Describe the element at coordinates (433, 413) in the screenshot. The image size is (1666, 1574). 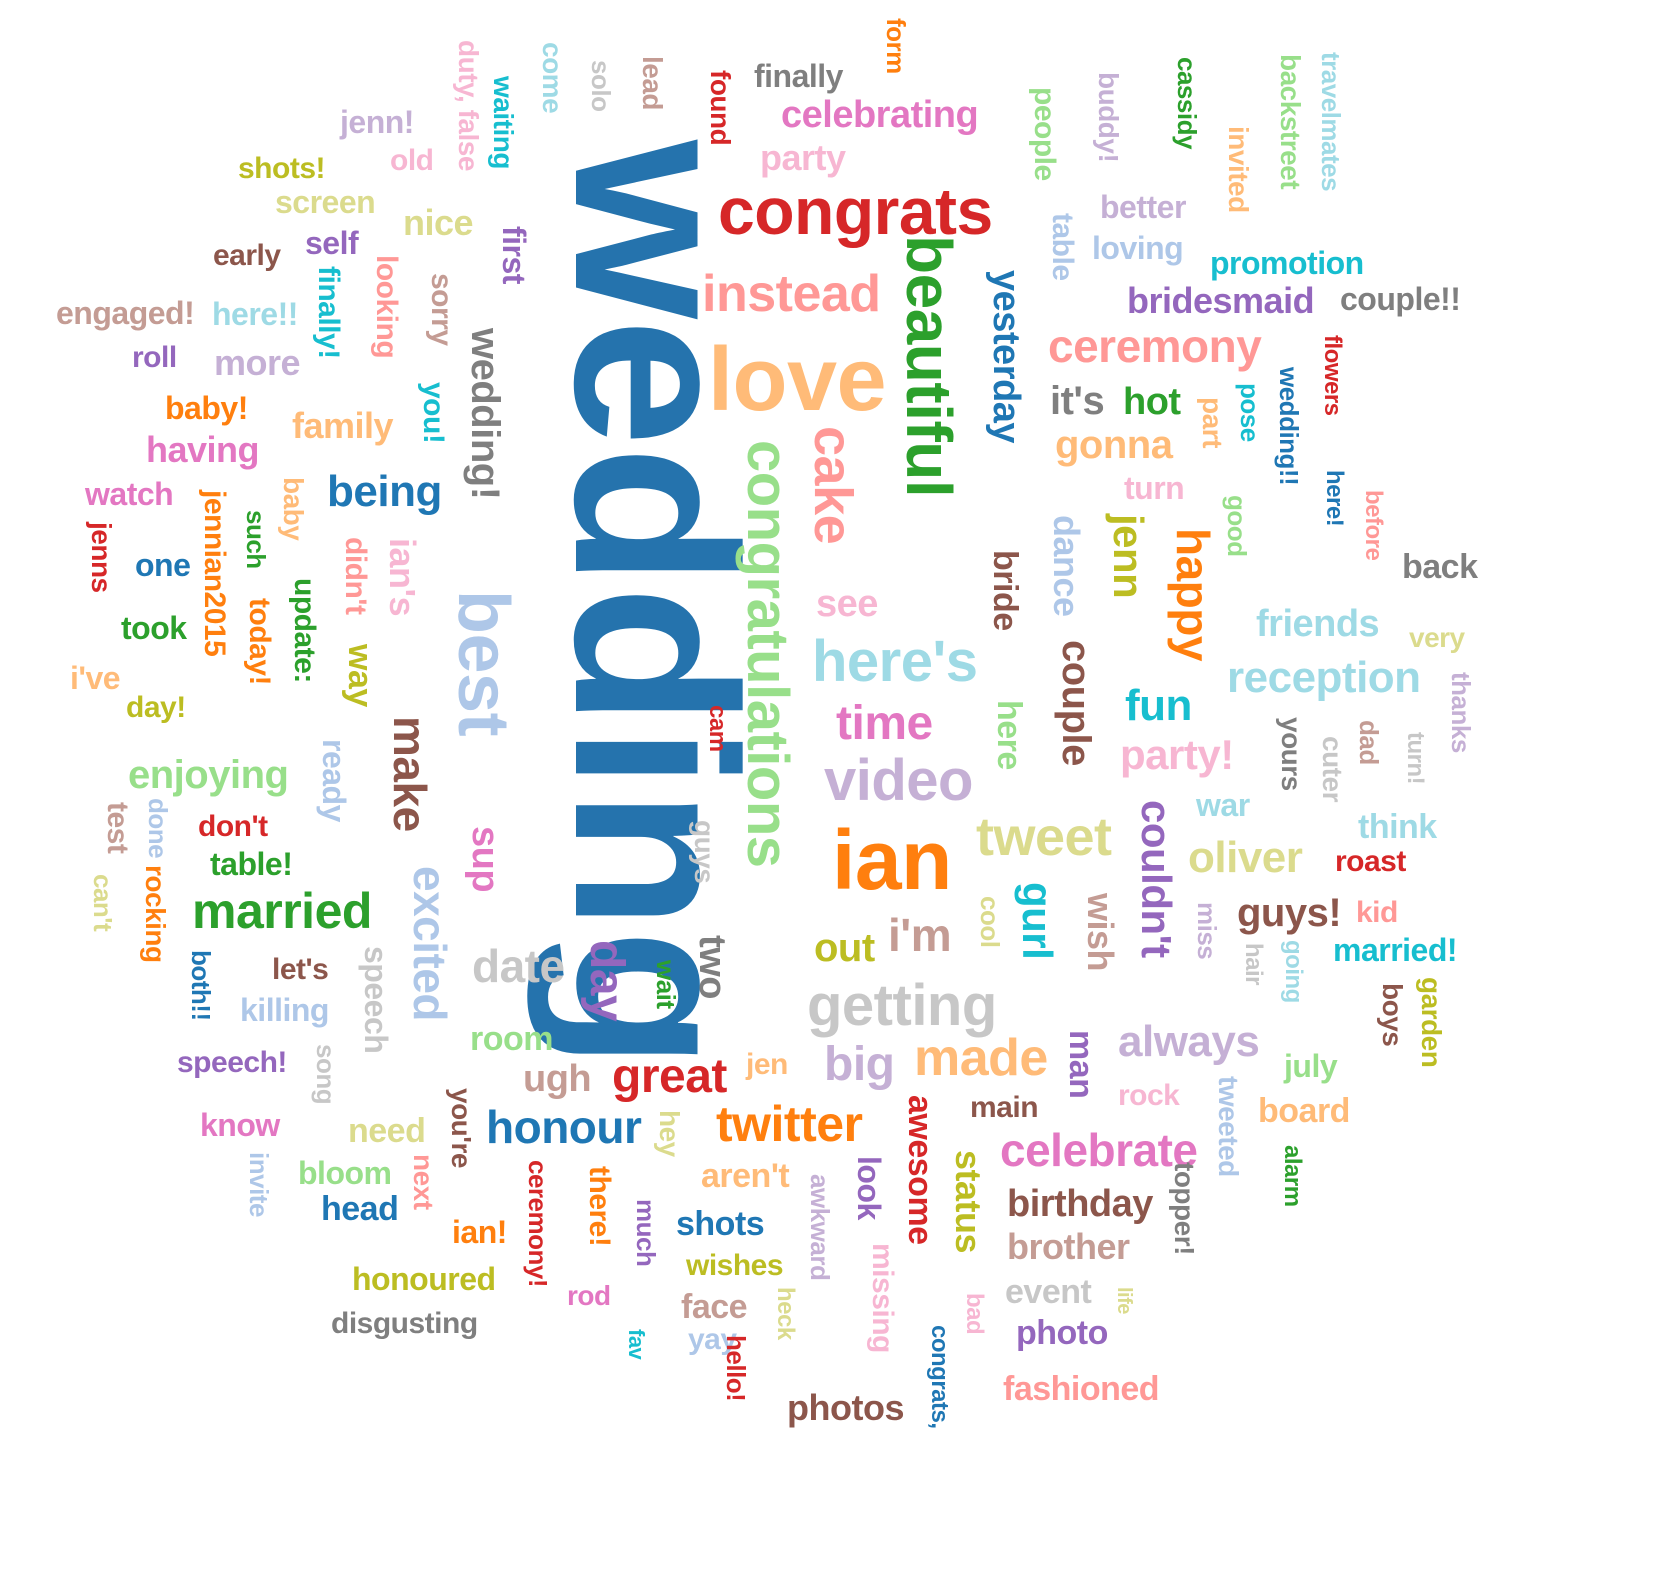
I see `word: you!` at that location.